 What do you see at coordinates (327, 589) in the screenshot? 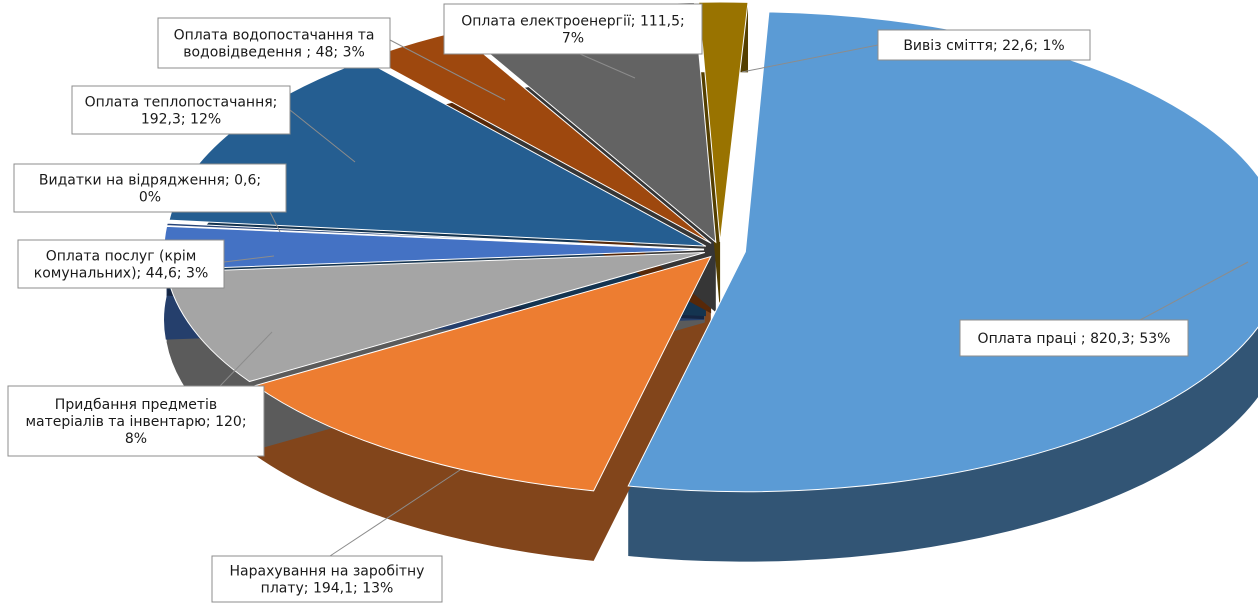
I see `data-label-text: плату; 194,1; 13%` at bounding box center [327, 589].